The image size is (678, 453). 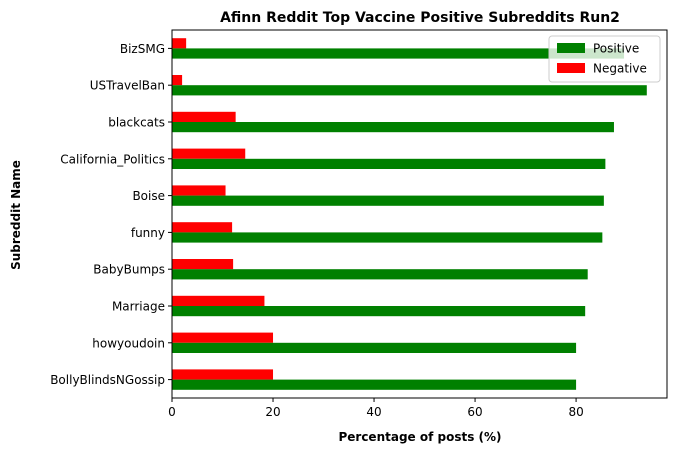 What do you see at coordinates (575, 412) in the screenshot?
I see `x-tick-label-4: 80` at bounding box center [575, 412].